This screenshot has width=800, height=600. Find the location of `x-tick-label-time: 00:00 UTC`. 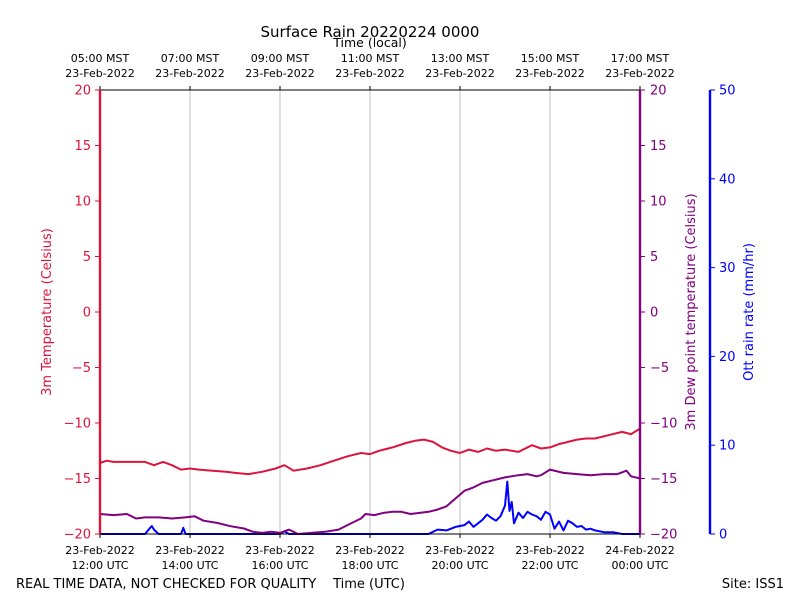

x-tick-label-time: 00:00 UTC is located at coordinates (639, 565).